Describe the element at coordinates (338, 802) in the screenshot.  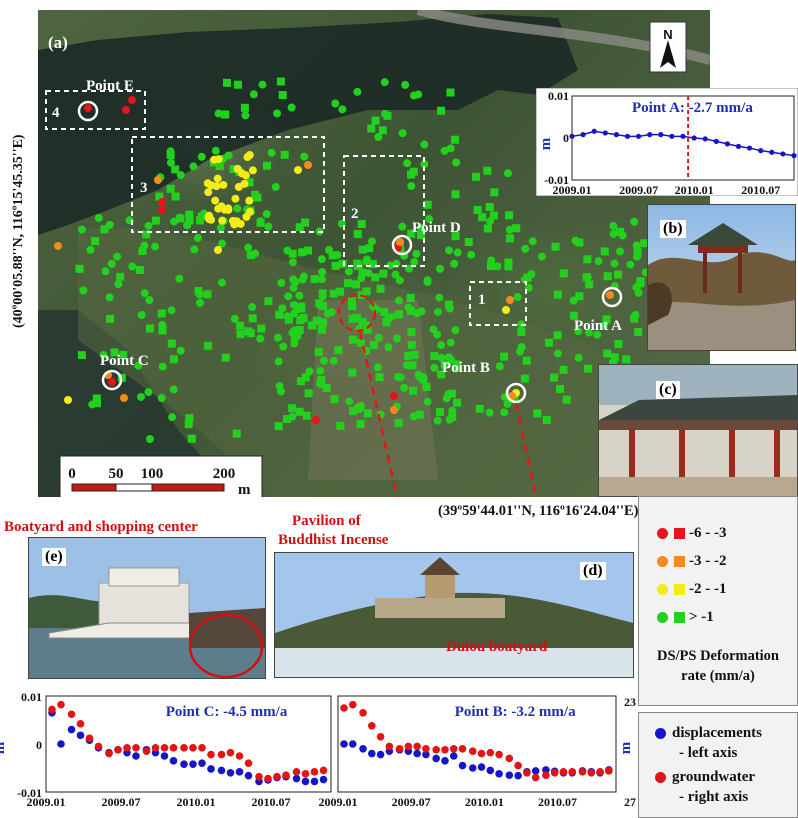
I see `x-tick-label: 2009.01` at that location.